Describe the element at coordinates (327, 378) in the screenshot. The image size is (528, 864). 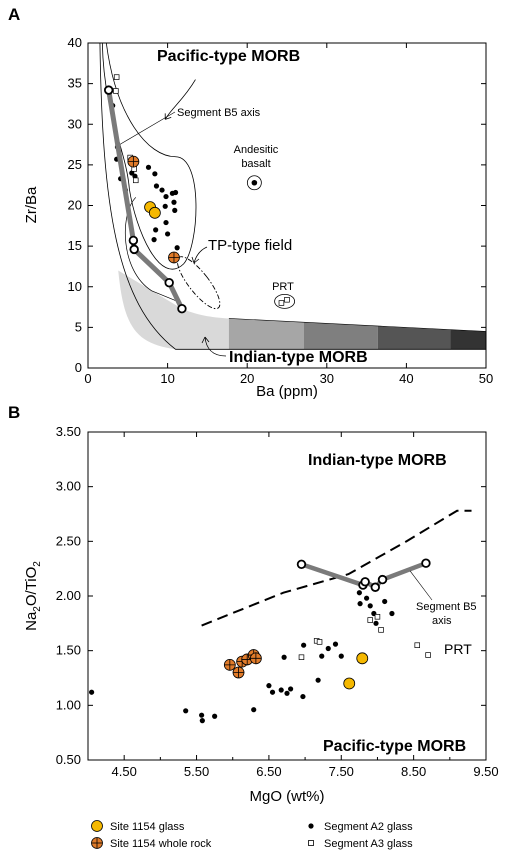
I see `x-tick-label-a: 30` at that location.